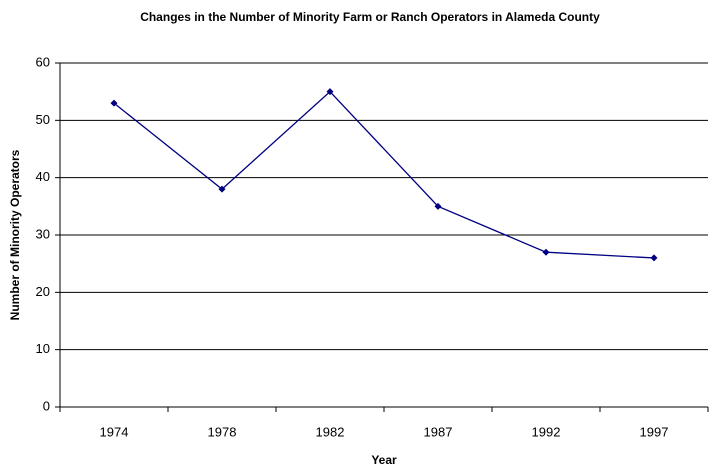 The height and width of the screenshot is (470, 713). What do you see at coordinates (546, 431) in the screenshot?
I see `x-tick-label: 1992` at bounding box center [546, 431].